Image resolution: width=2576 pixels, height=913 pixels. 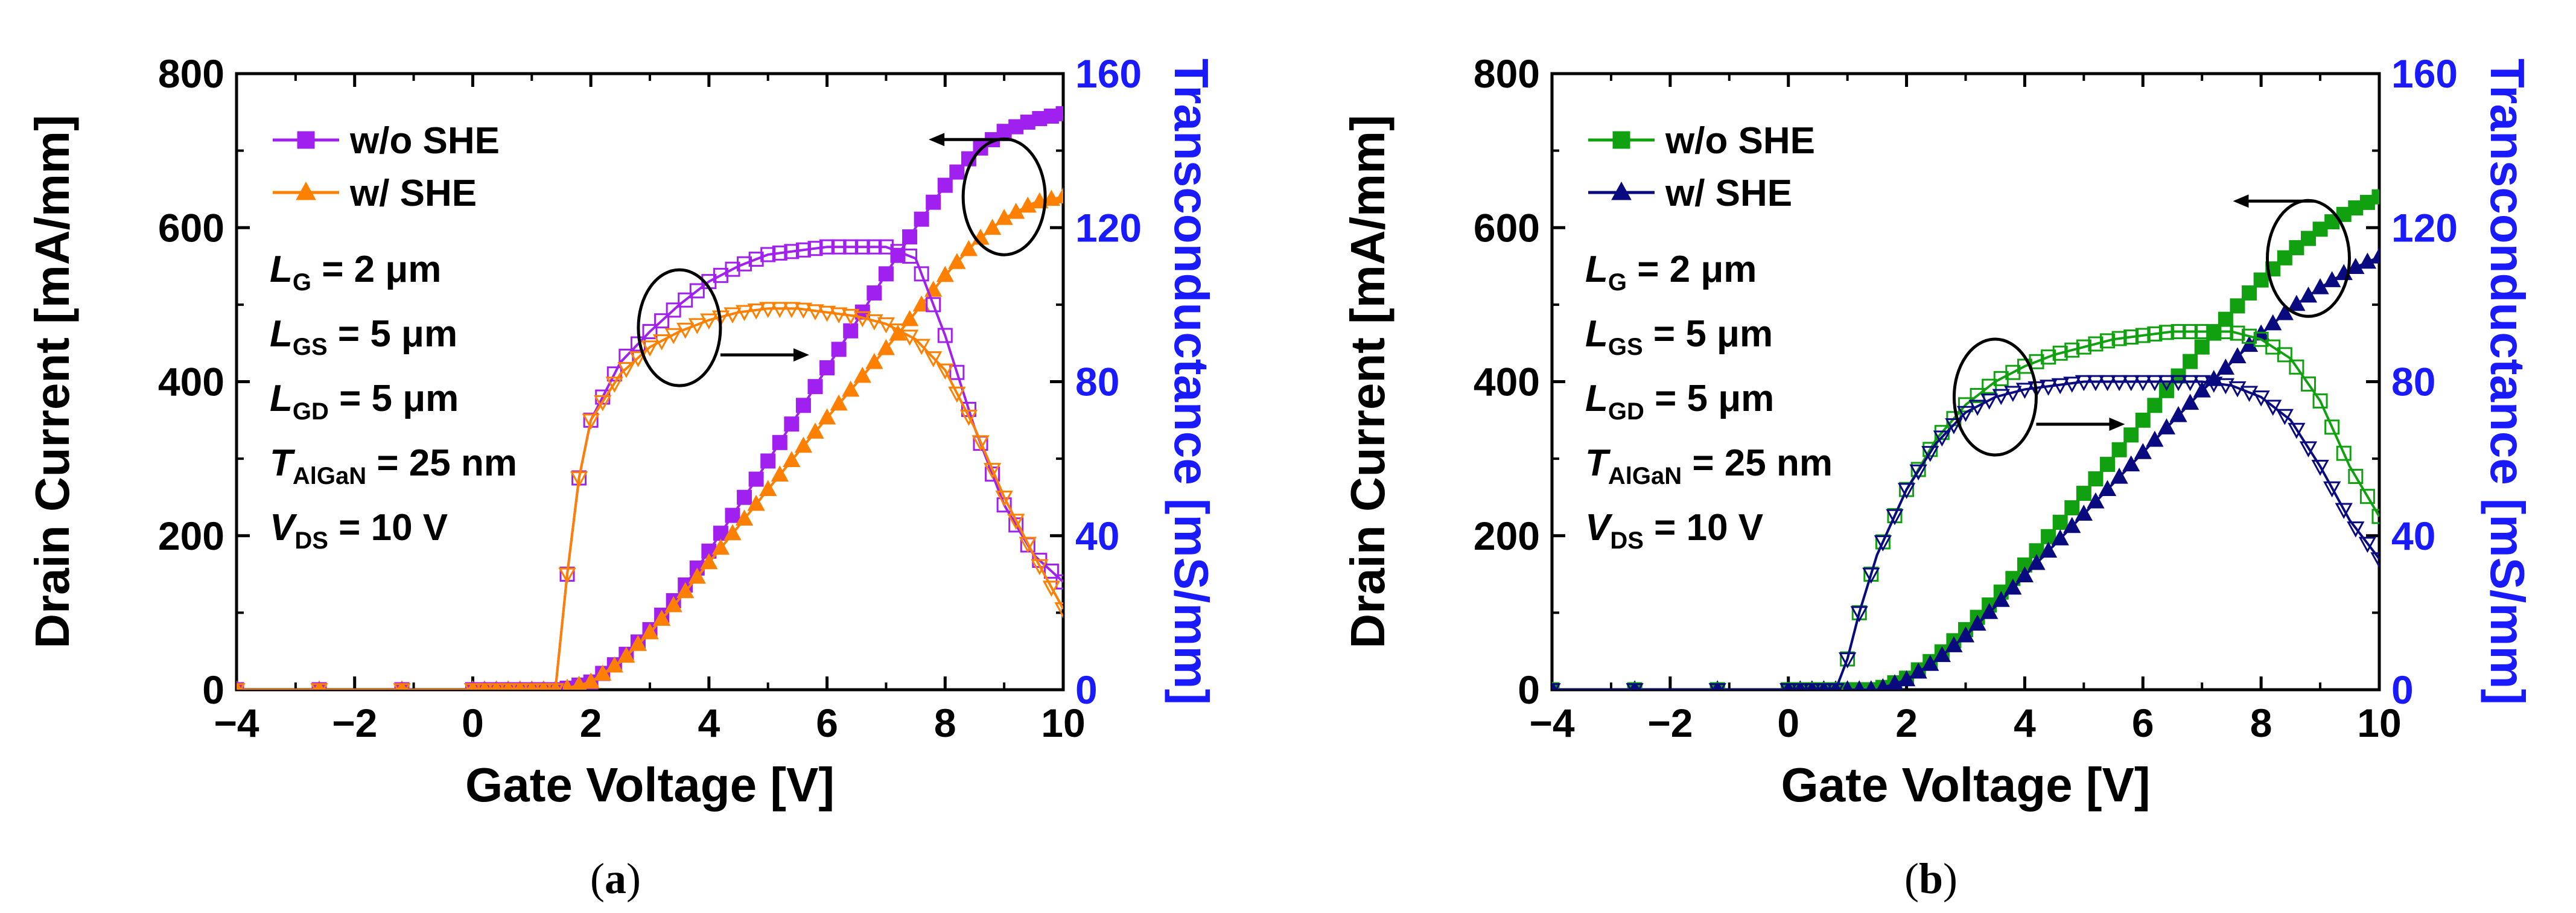 I want to click on annotation-ellipse, so click(x=1004, y=196).